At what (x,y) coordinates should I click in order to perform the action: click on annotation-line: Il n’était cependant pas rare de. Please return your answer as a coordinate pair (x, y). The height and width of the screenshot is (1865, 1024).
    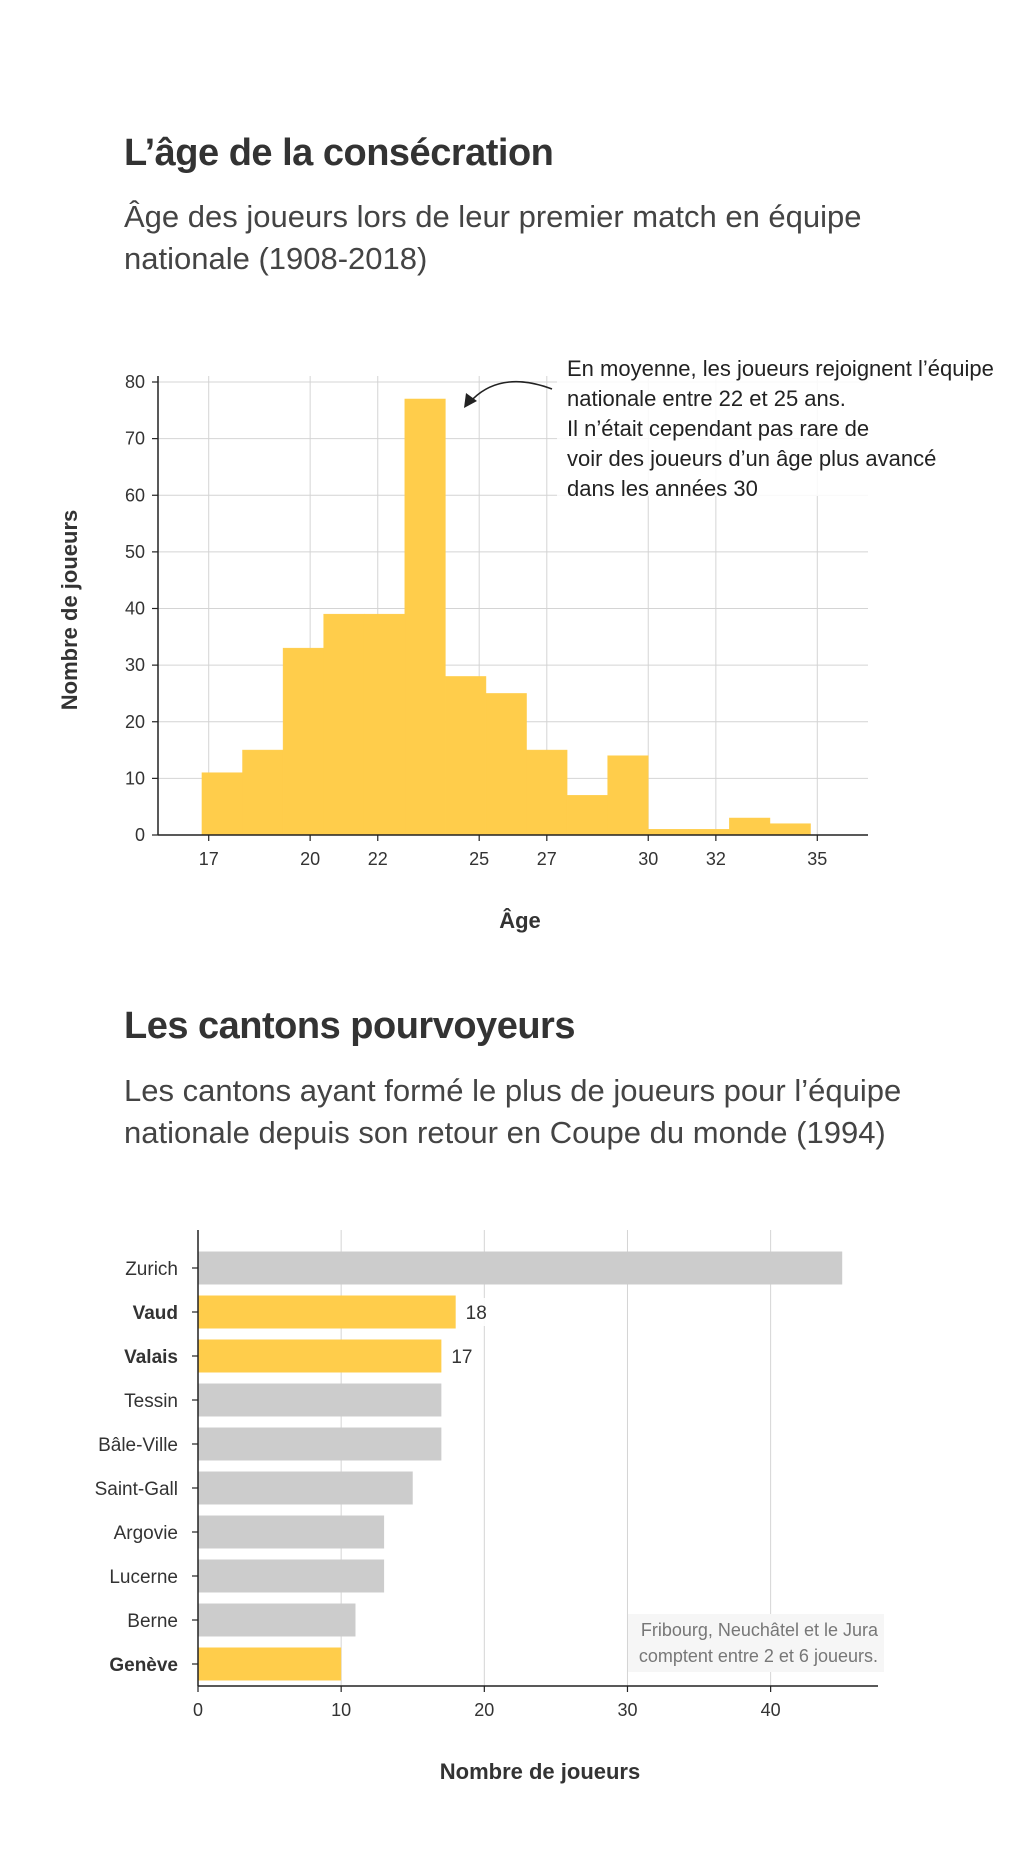
    Looking at the image, I should click on (718, 428).